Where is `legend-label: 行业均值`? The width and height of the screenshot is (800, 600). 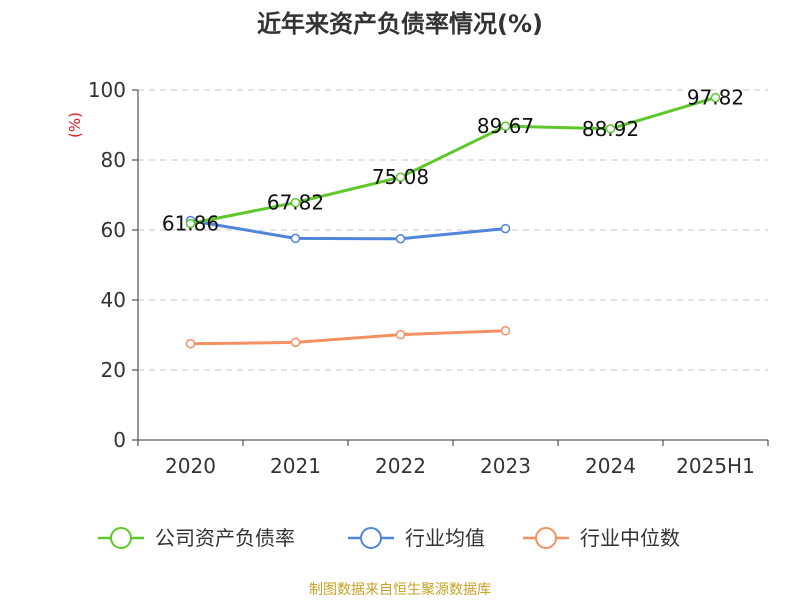 legend-label: 行业均值 is located at coordinates (445, 538).